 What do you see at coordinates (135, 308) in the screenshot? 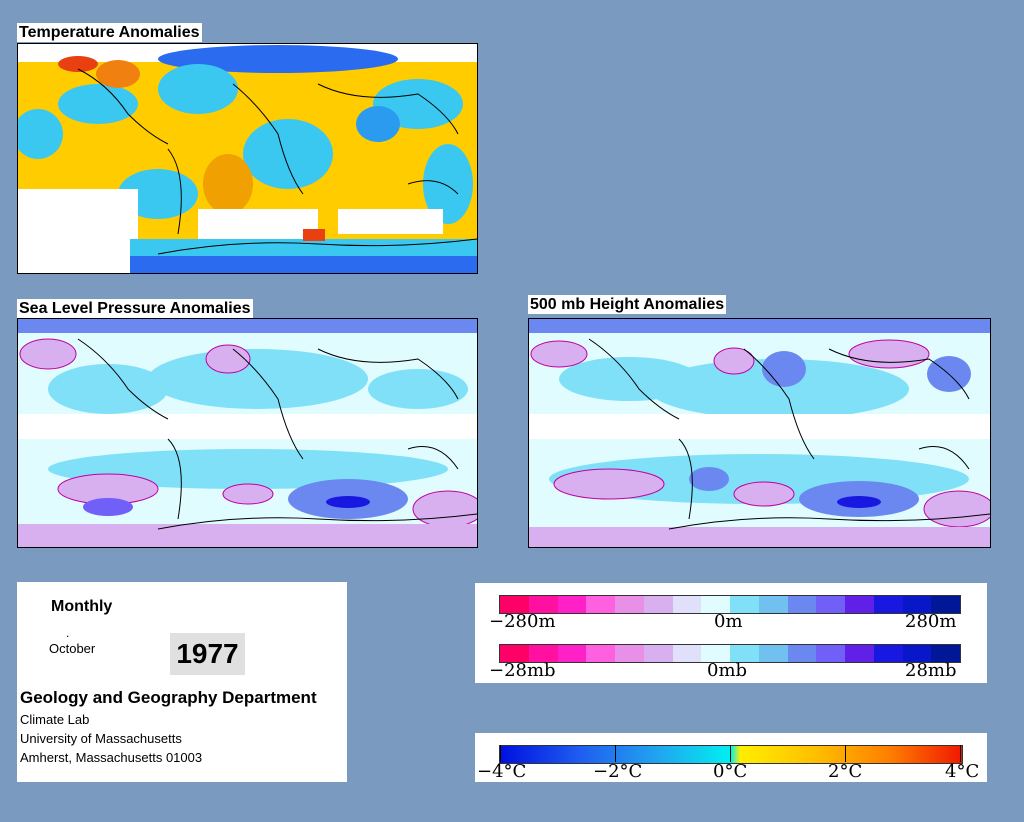
I see `slp-map-title: Sea Level Pressure Anomalies` at bounding box center [135, 308].